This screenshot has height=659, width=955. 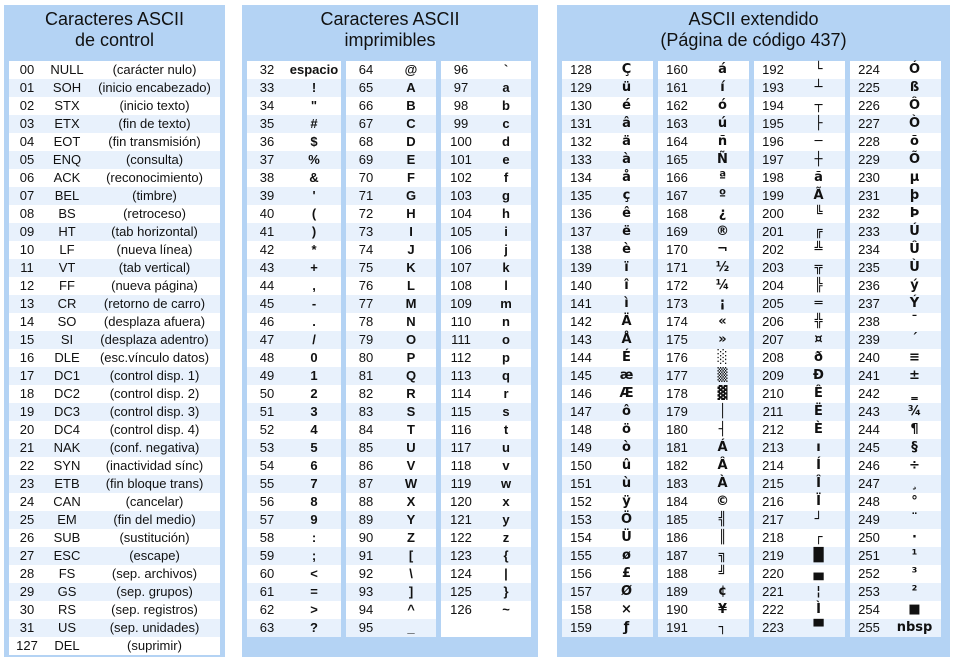 What do you see at coordinates (677, 573) in the screenshot?
I see `char-code: 188` at bounding box center [677, 573].